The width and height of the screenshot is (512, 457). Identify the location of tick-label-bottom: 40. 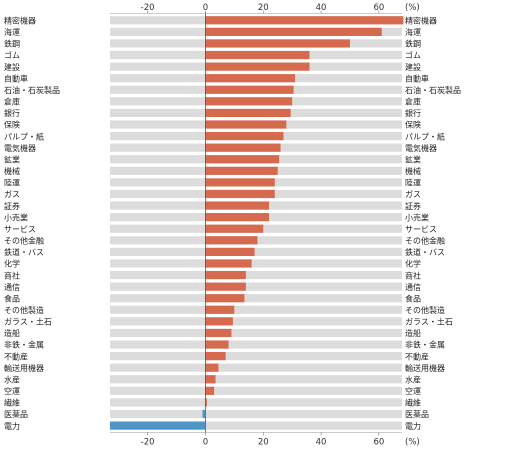
(321, 442).